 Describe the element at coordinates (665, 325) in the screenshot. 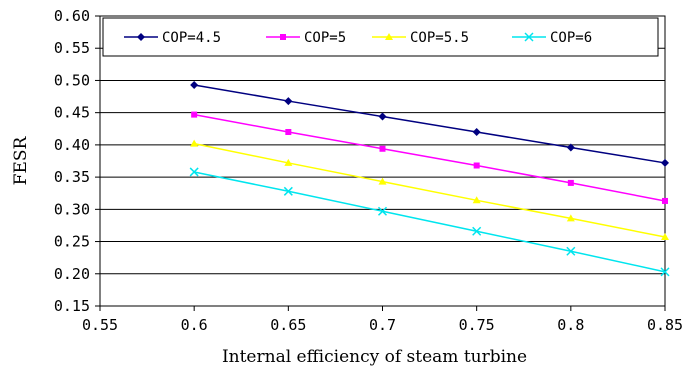

I see `x-tick-label: 0.85` at that location.